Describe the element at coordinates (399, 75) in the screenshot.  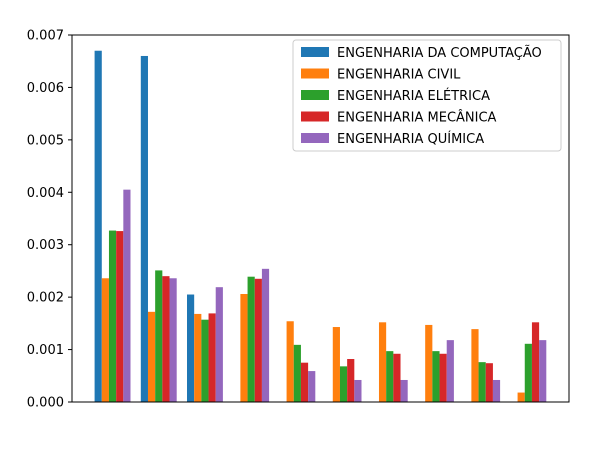
I see `legend-label: ENGENHARIA CIVIL` at that location.